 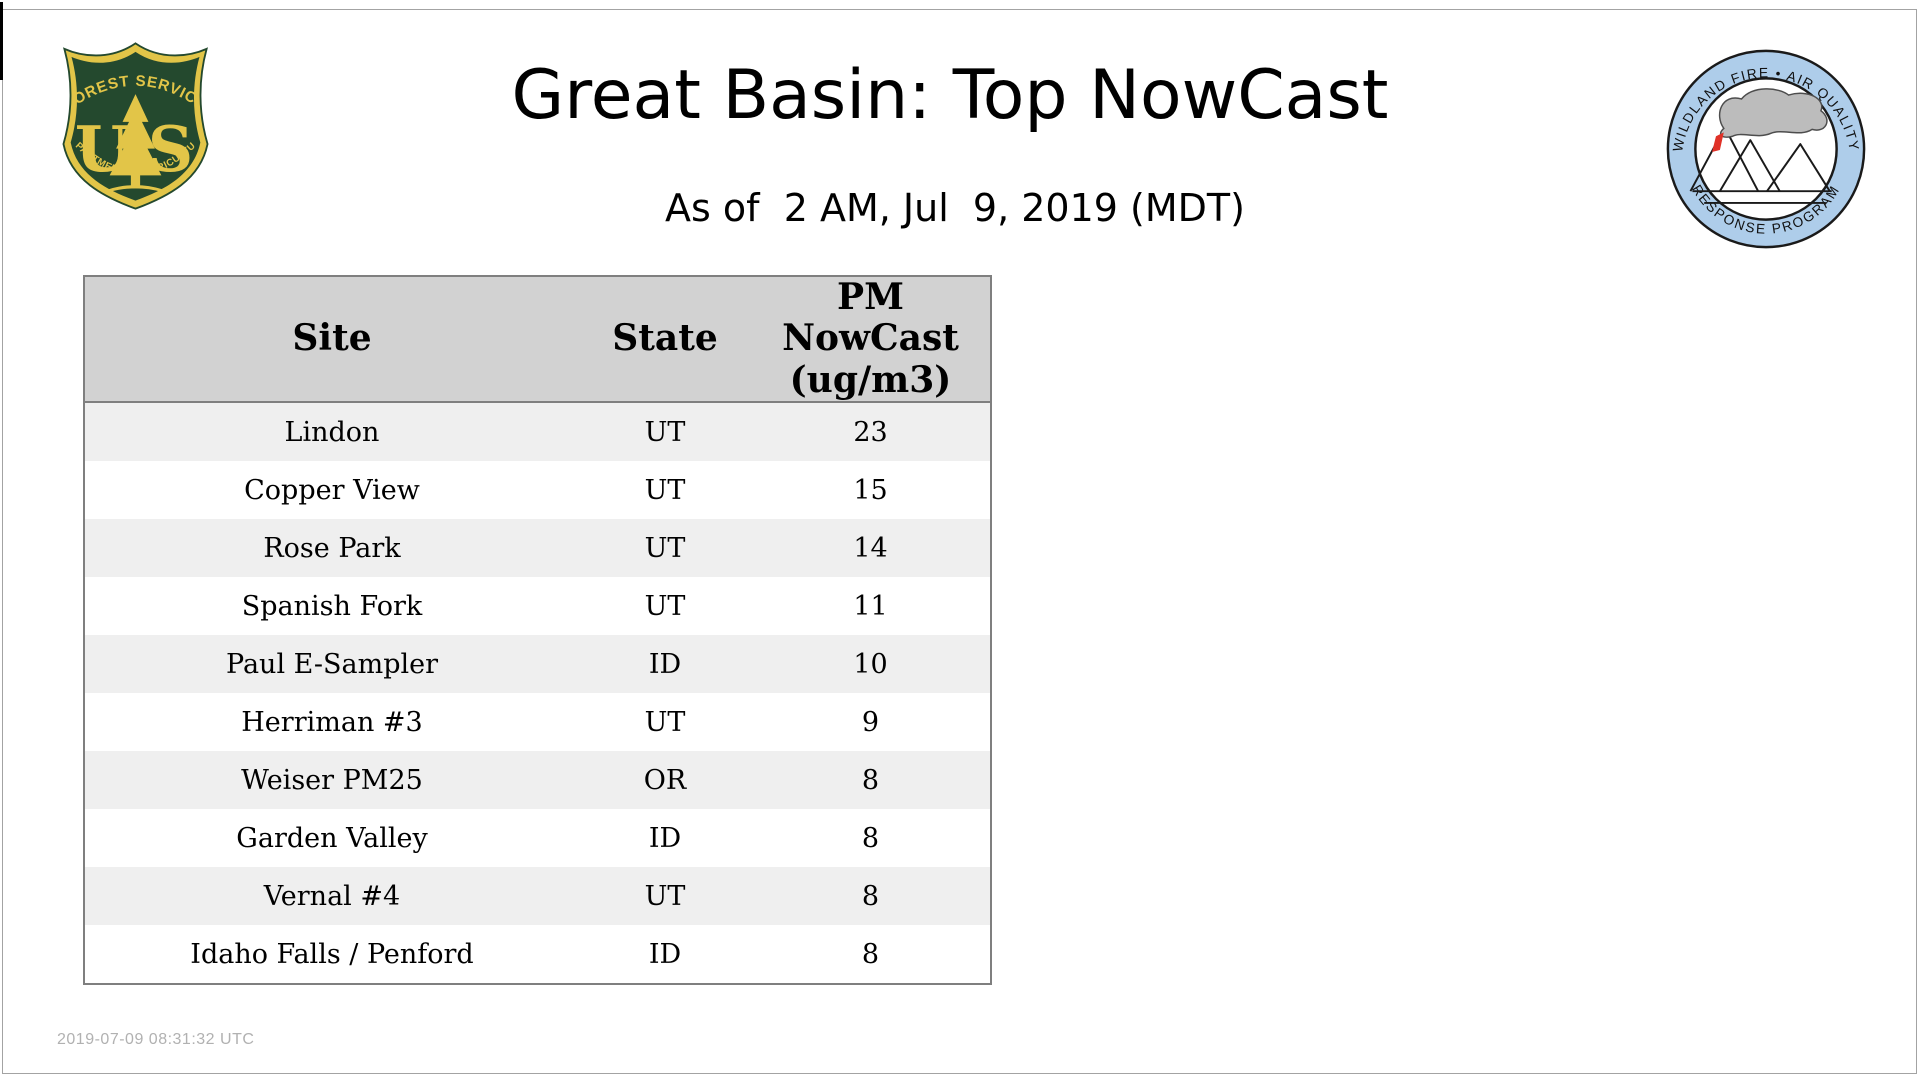 I want to click on column-header-state-label: State, so click(x=665, y=338).